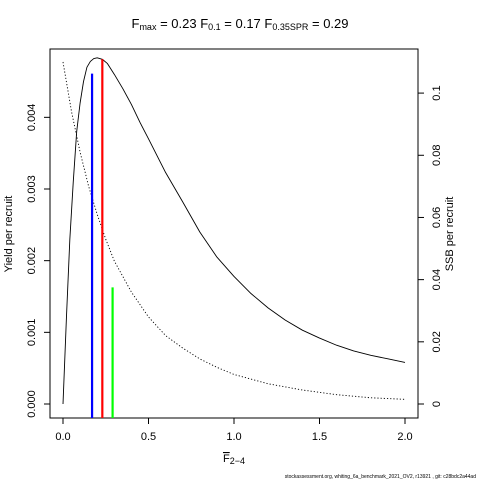 Image resolution: width=480 pixels, height=480 pixels. Describe the element at coordinates (102, 238) in the screenshot. I see `reference-lines` at that location.